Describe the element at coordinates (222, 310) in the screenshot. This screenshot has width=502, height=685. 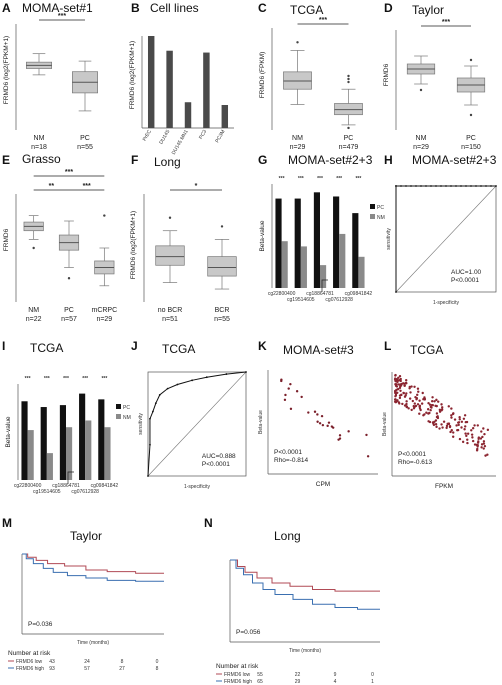
I see `group-label: BCR` at that location.